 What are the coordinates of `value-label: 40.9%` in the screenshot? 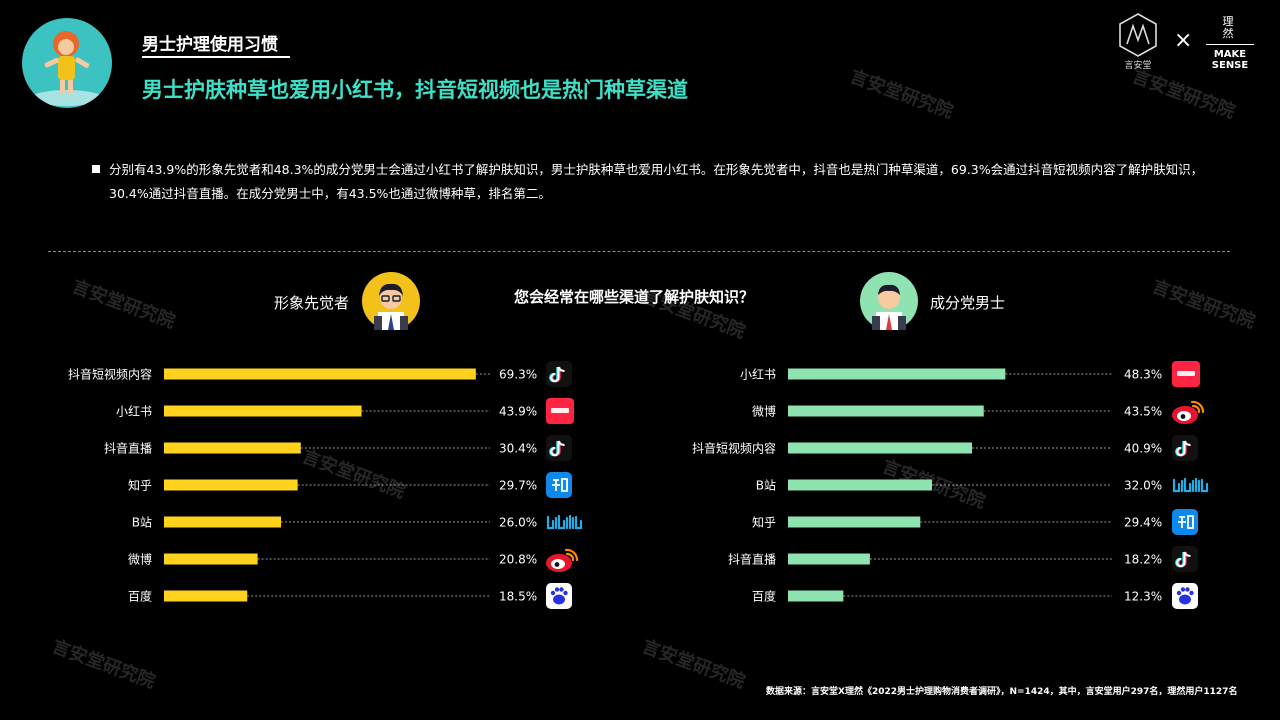 It's located at (1143, 449).